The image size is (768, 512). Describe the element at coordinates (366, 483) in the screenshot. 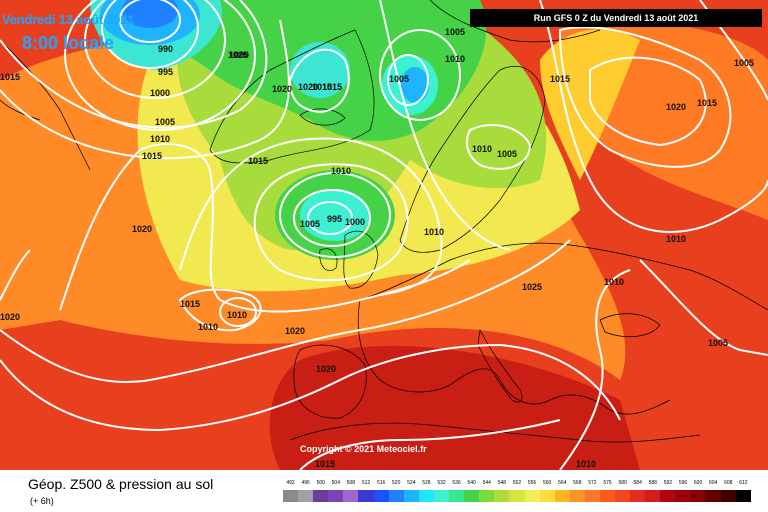

I see `color-scale-tick: 512` at that location.